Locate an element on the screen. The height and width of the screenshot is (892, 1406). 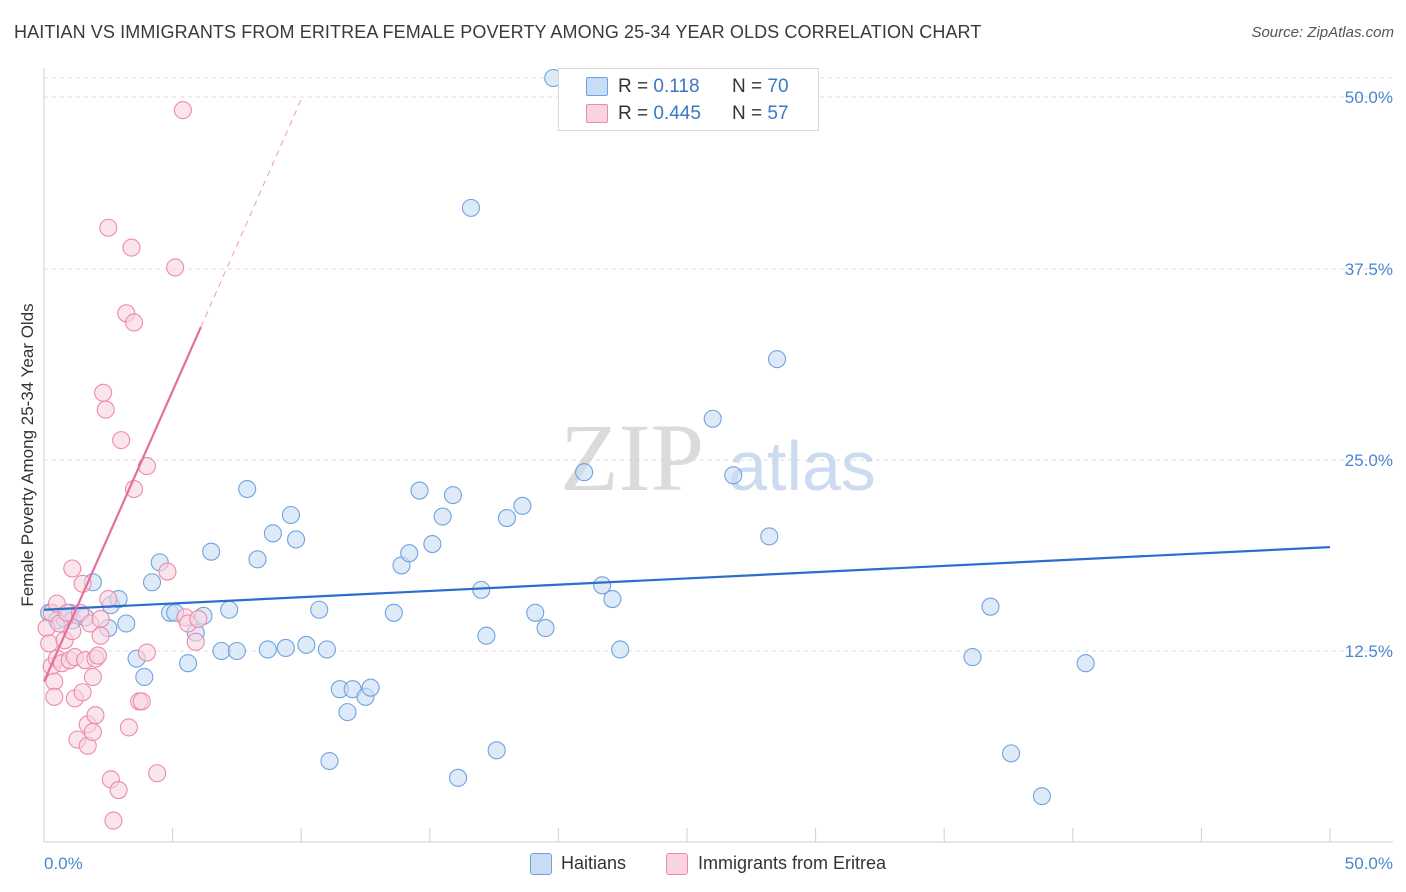
watermark-atlas: atlas is located at coordinates (802, 466).